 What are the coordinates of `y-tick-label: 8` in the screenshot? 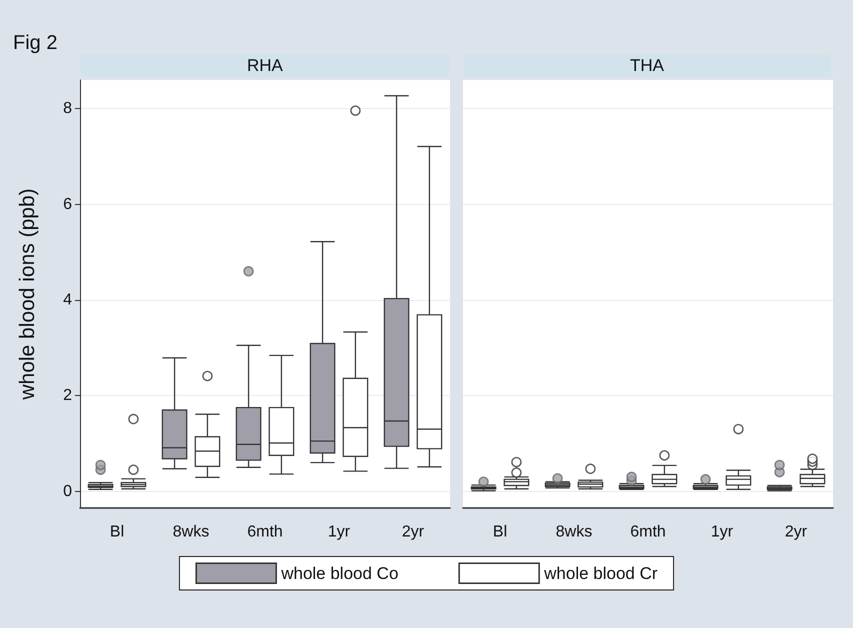 It's located at (67, 109).